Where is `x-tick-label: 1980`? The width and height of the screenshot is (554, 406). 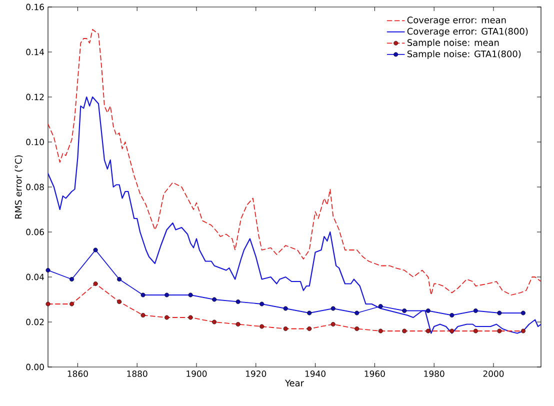
x-tick-label: 1980 is located at coordinates (434, 373).